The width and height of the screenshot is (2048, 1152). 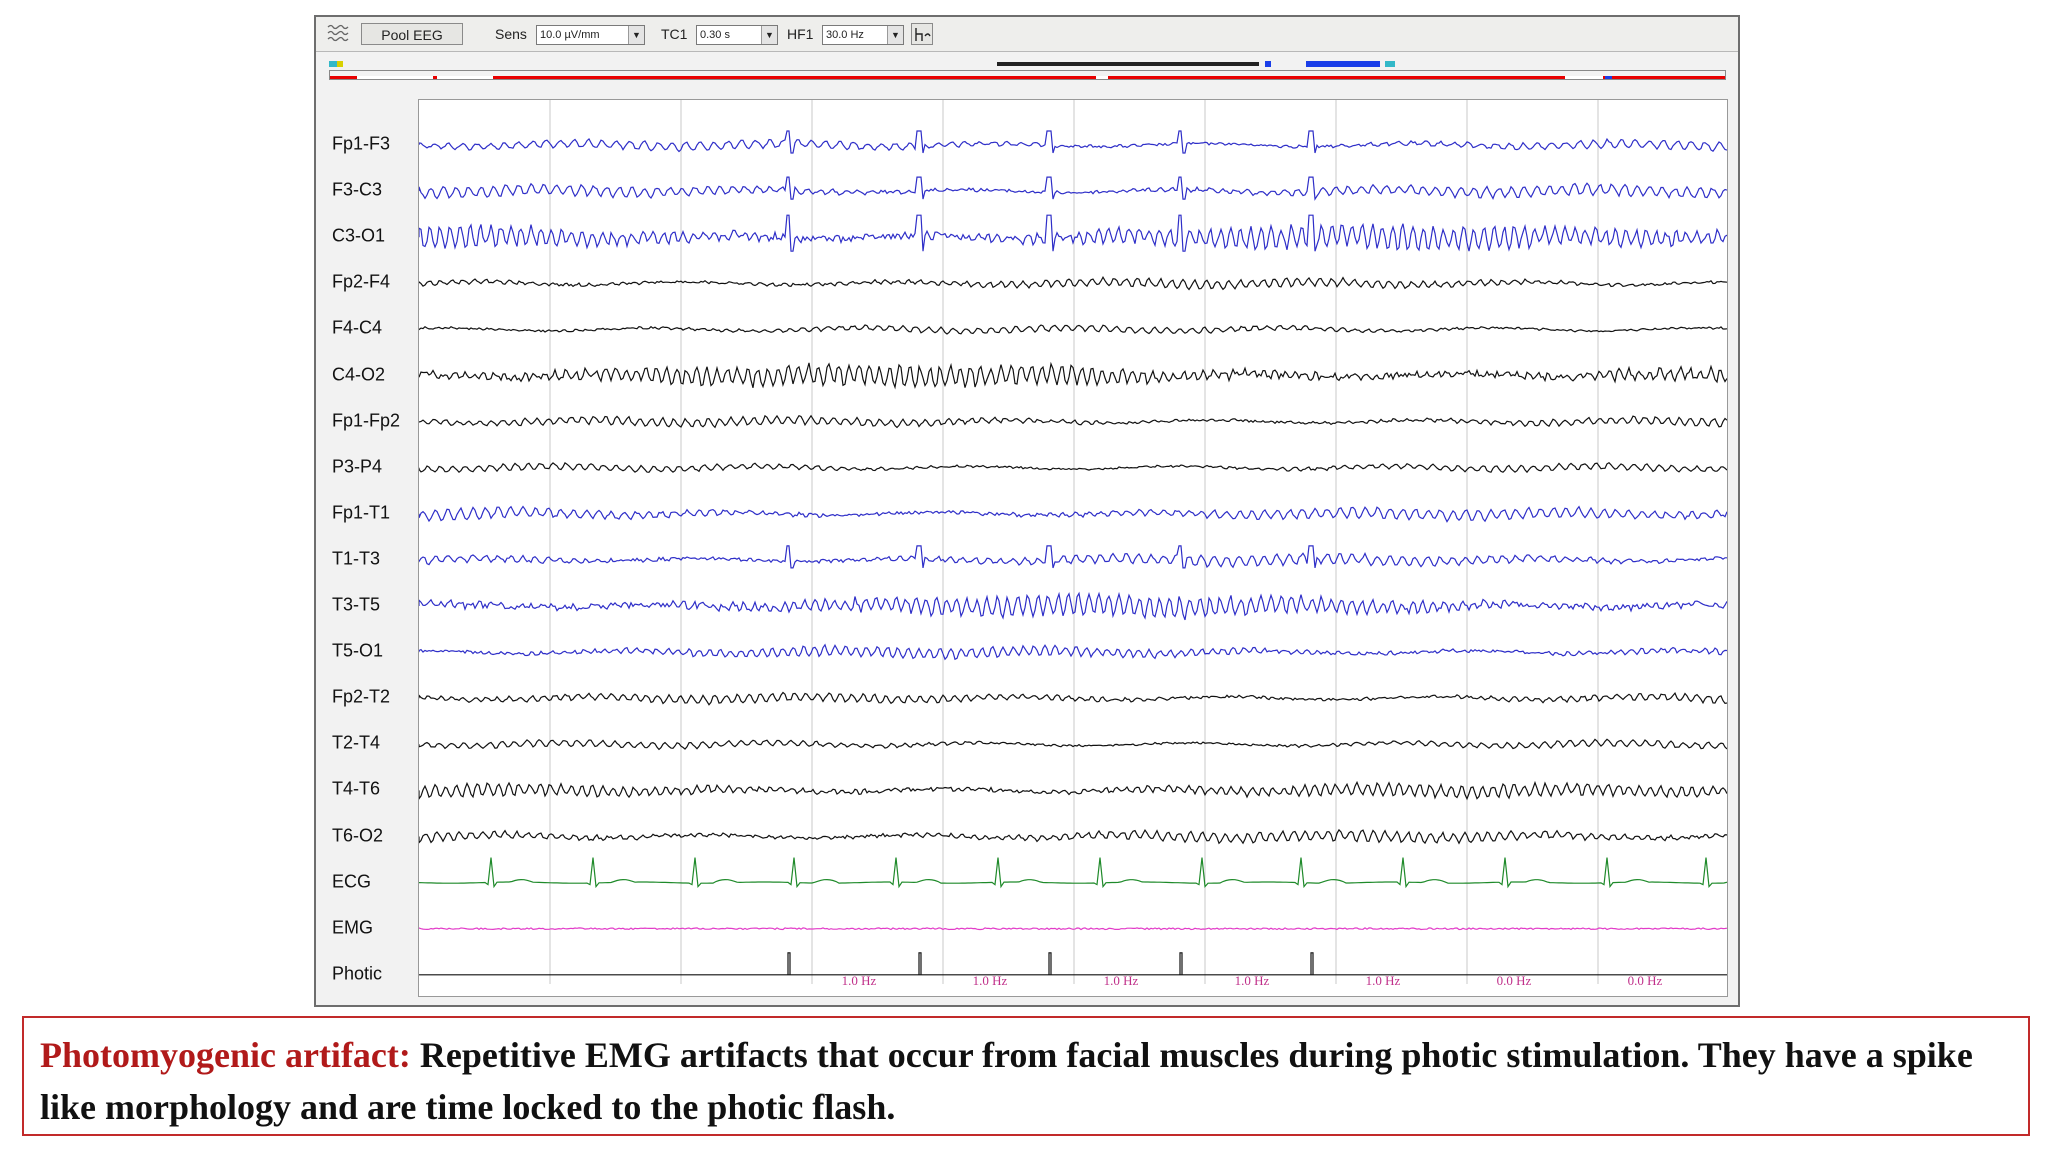 What do you see at coordinates (353, 927) in the screenshot?
I see `channel-label: EMG` at bounding box center [353, 927].